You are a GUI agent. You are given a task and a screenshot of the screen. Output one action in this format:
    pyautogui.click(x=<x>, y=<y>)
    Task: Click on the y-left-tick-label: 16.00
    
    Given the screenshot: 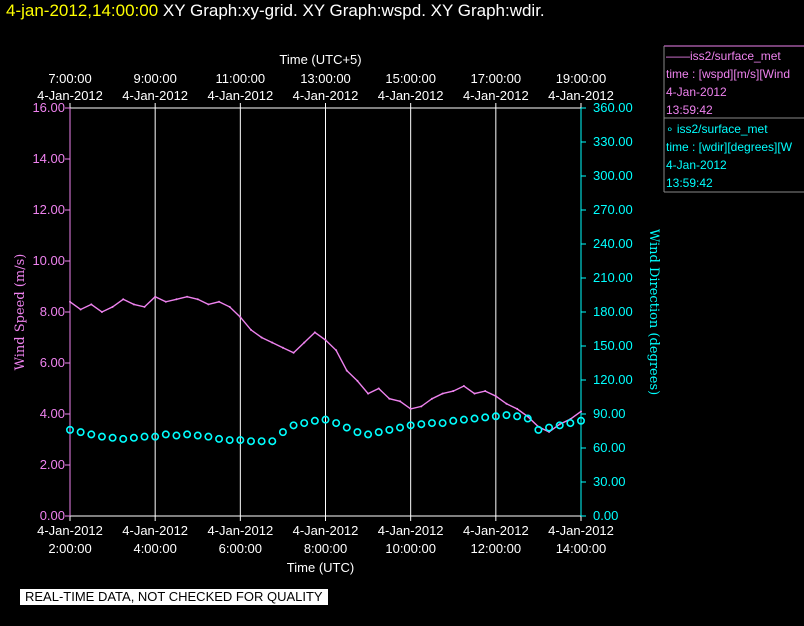 What is the action you would take?
    pyautogui.click(x=48, y=107)
    